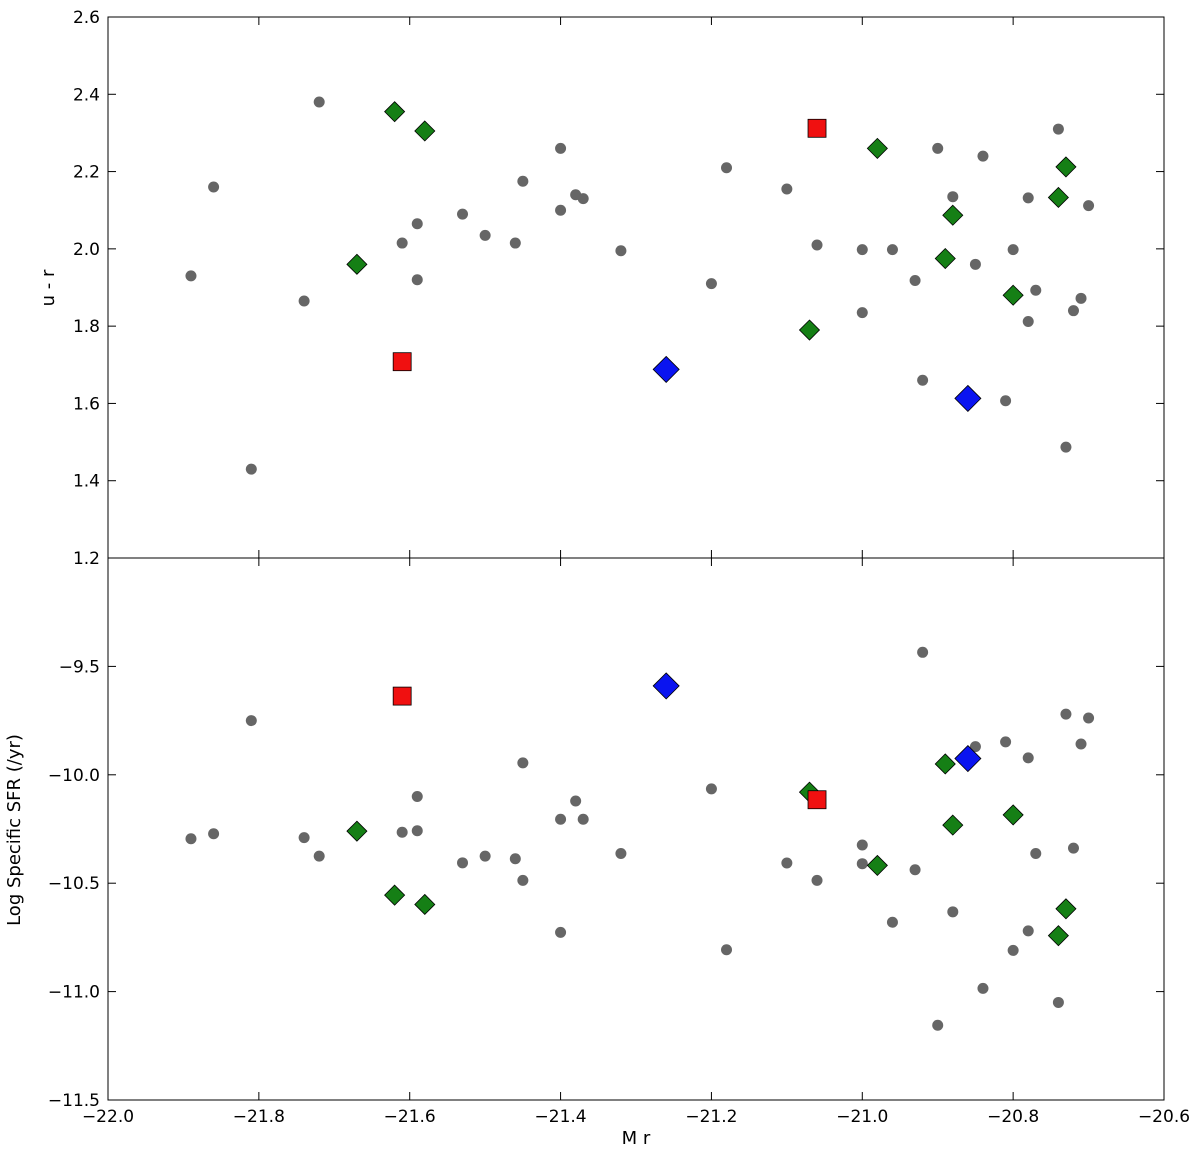 This screenshot has width=1200, height=1149. What do you see at coordinates (86, 404) in the screenshot?
I see `y-tick-label: 1.6` at bounding box center [86, 404].